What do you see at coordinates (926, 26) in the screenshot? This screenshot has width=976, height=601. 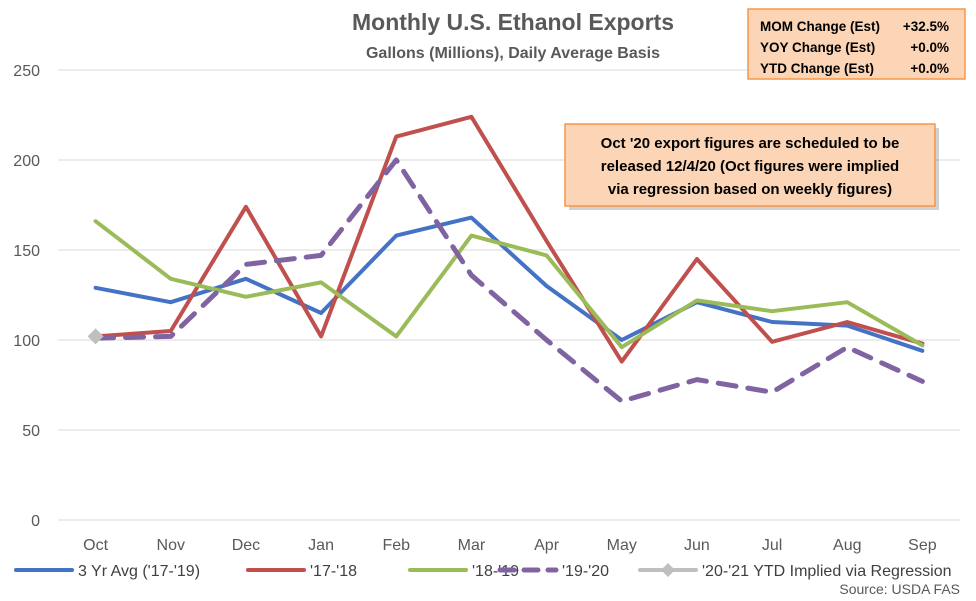 I see `stats-mom-value: +32.5%` at bounding box center [926, 26].